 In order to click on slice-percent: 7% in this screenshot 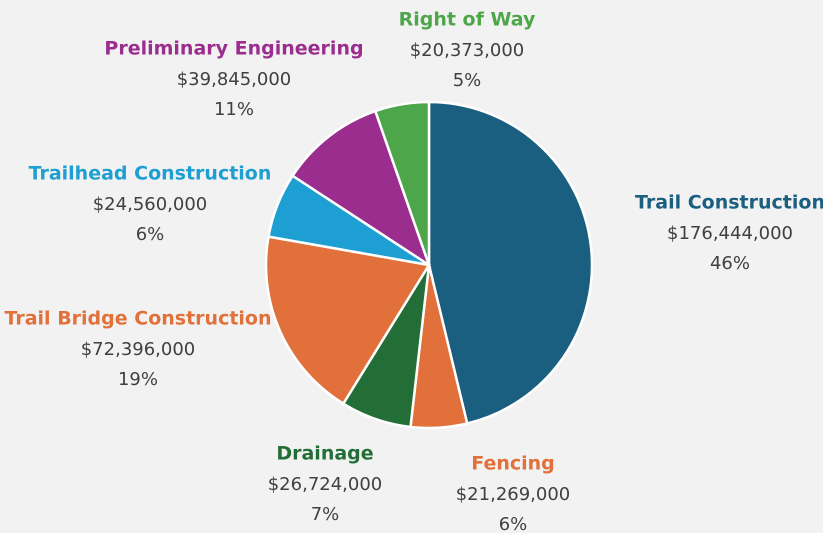, I will do `click(325, 514)`.